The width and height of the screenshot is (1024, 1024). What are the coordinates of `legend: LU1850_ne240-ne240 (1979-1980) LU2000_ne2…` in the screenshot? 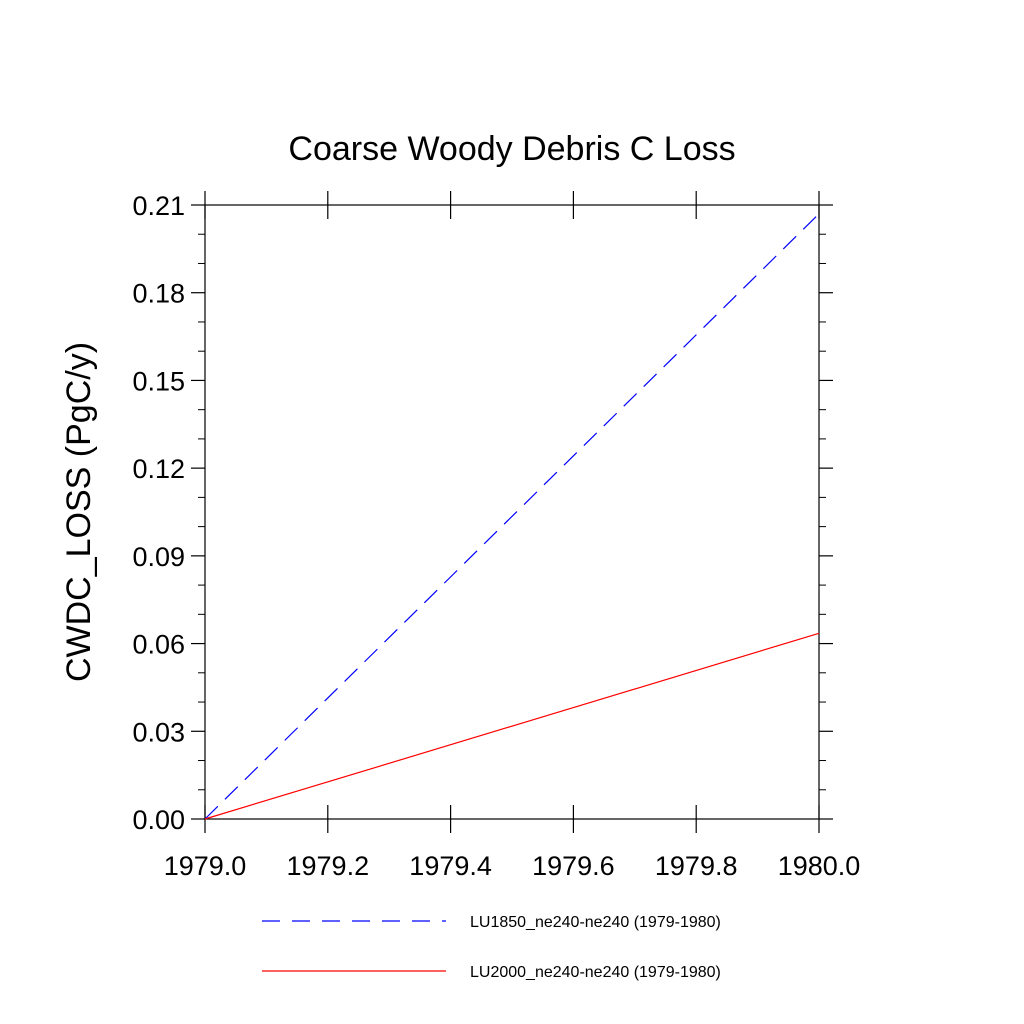 It's located at (491, 947).